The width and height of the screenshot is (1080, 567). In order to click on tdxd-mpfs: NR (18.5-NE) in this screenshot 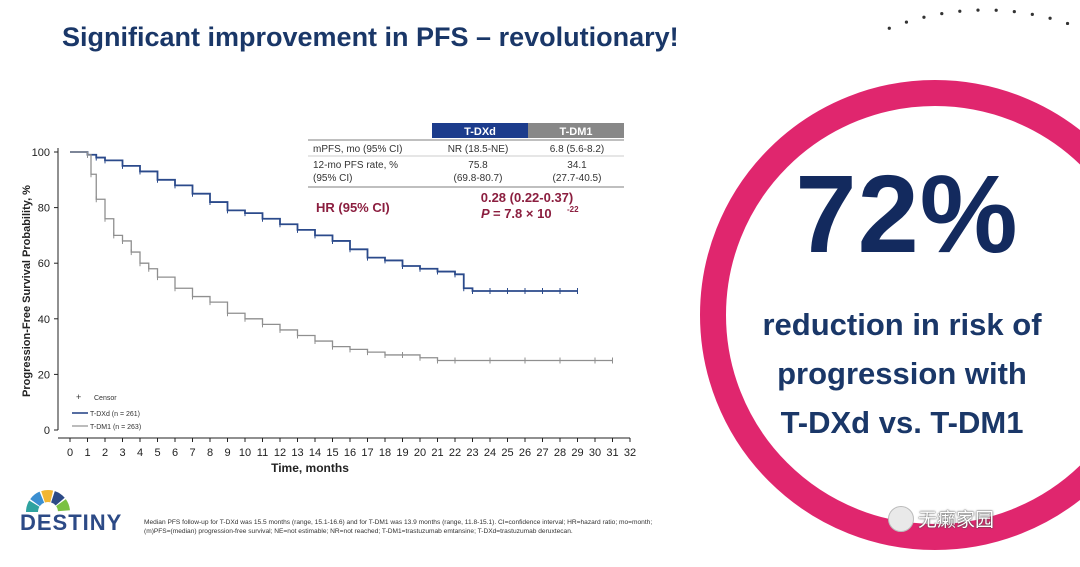, I will do `click(478, 149)`.